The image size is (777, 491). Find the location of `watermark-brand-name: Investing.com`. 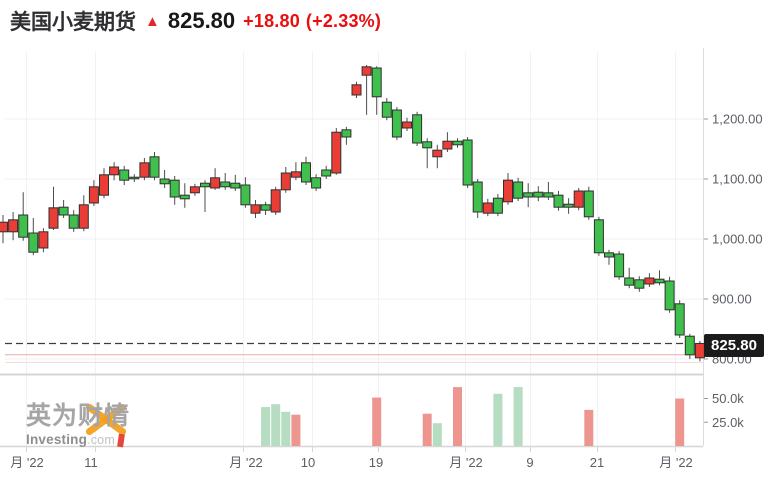

watermark-brand-name: Investing.com is located at coordinates (96, 439).